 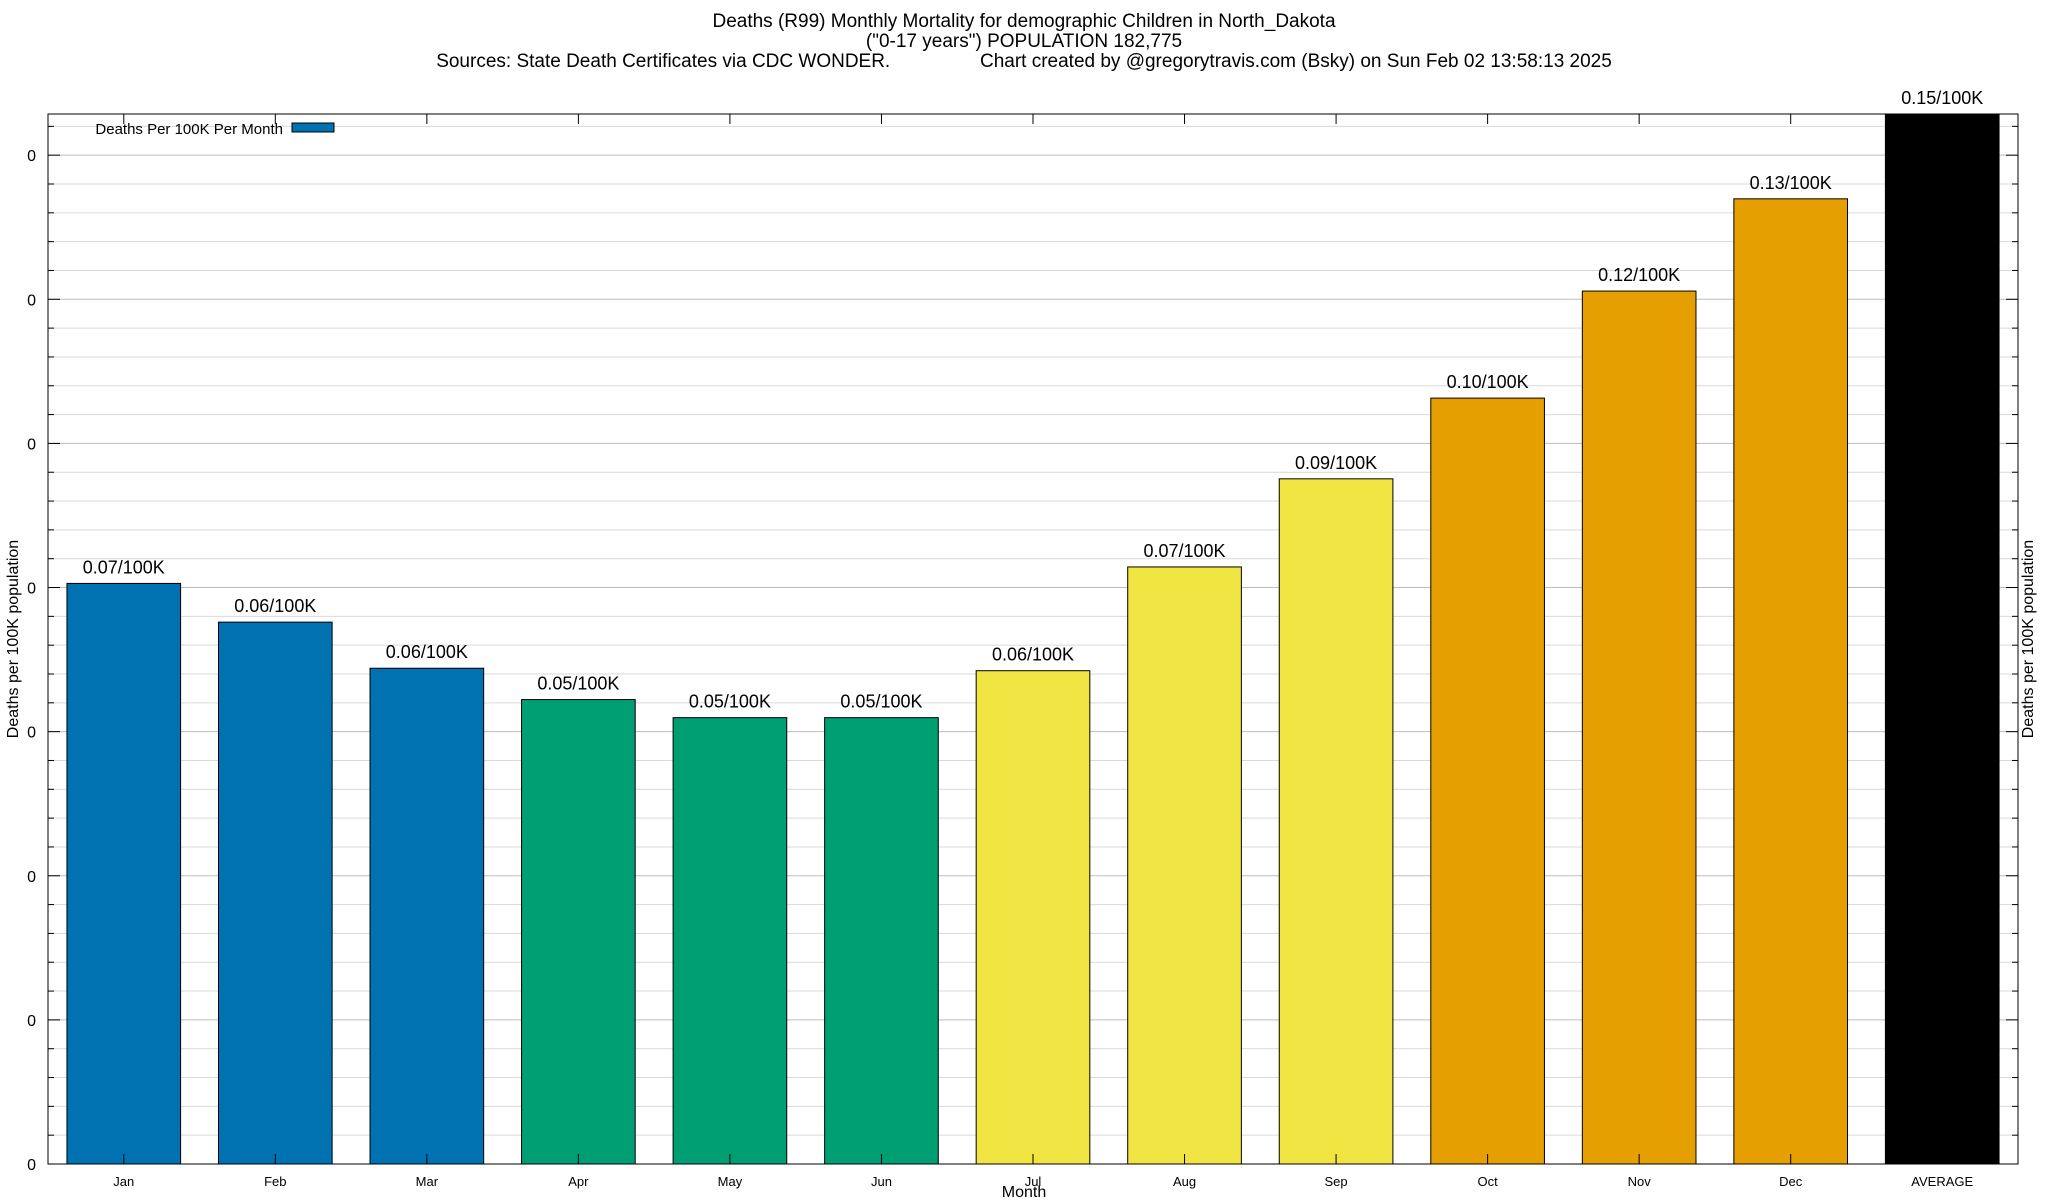 I want to click on bar-average, so click(x=1942, y=639).